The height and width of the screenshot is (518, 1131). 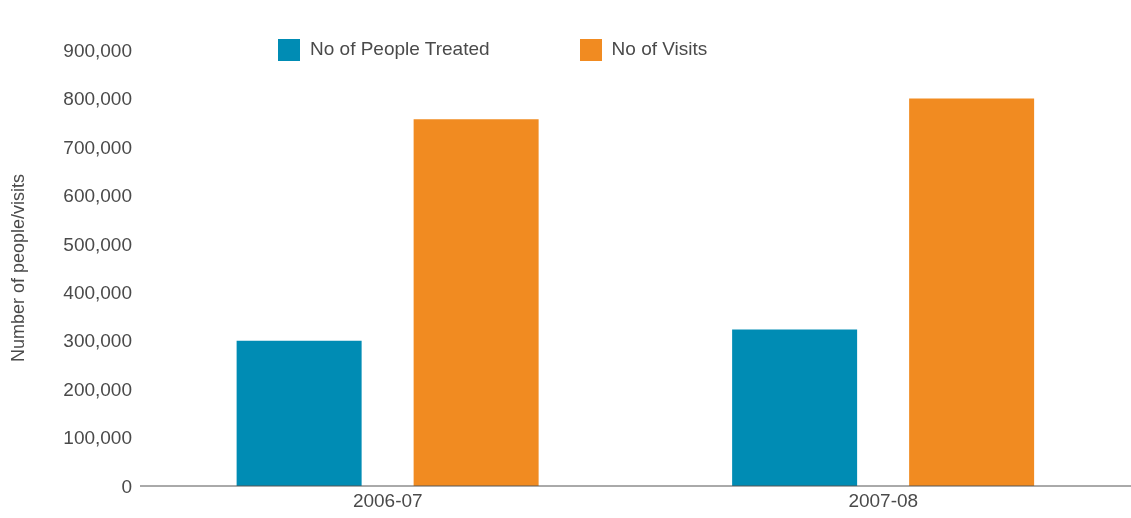 I want to click on y-tick-label: 700,000, so click(x=97, y=147).